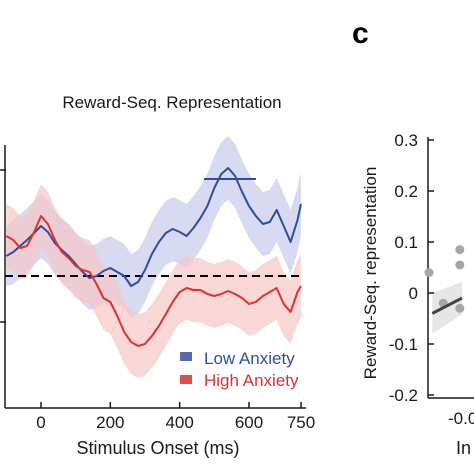  Describe the element at coordinates (403, 344) in the screenshot. I see `c-y-tick-label: -0.1` at that location.